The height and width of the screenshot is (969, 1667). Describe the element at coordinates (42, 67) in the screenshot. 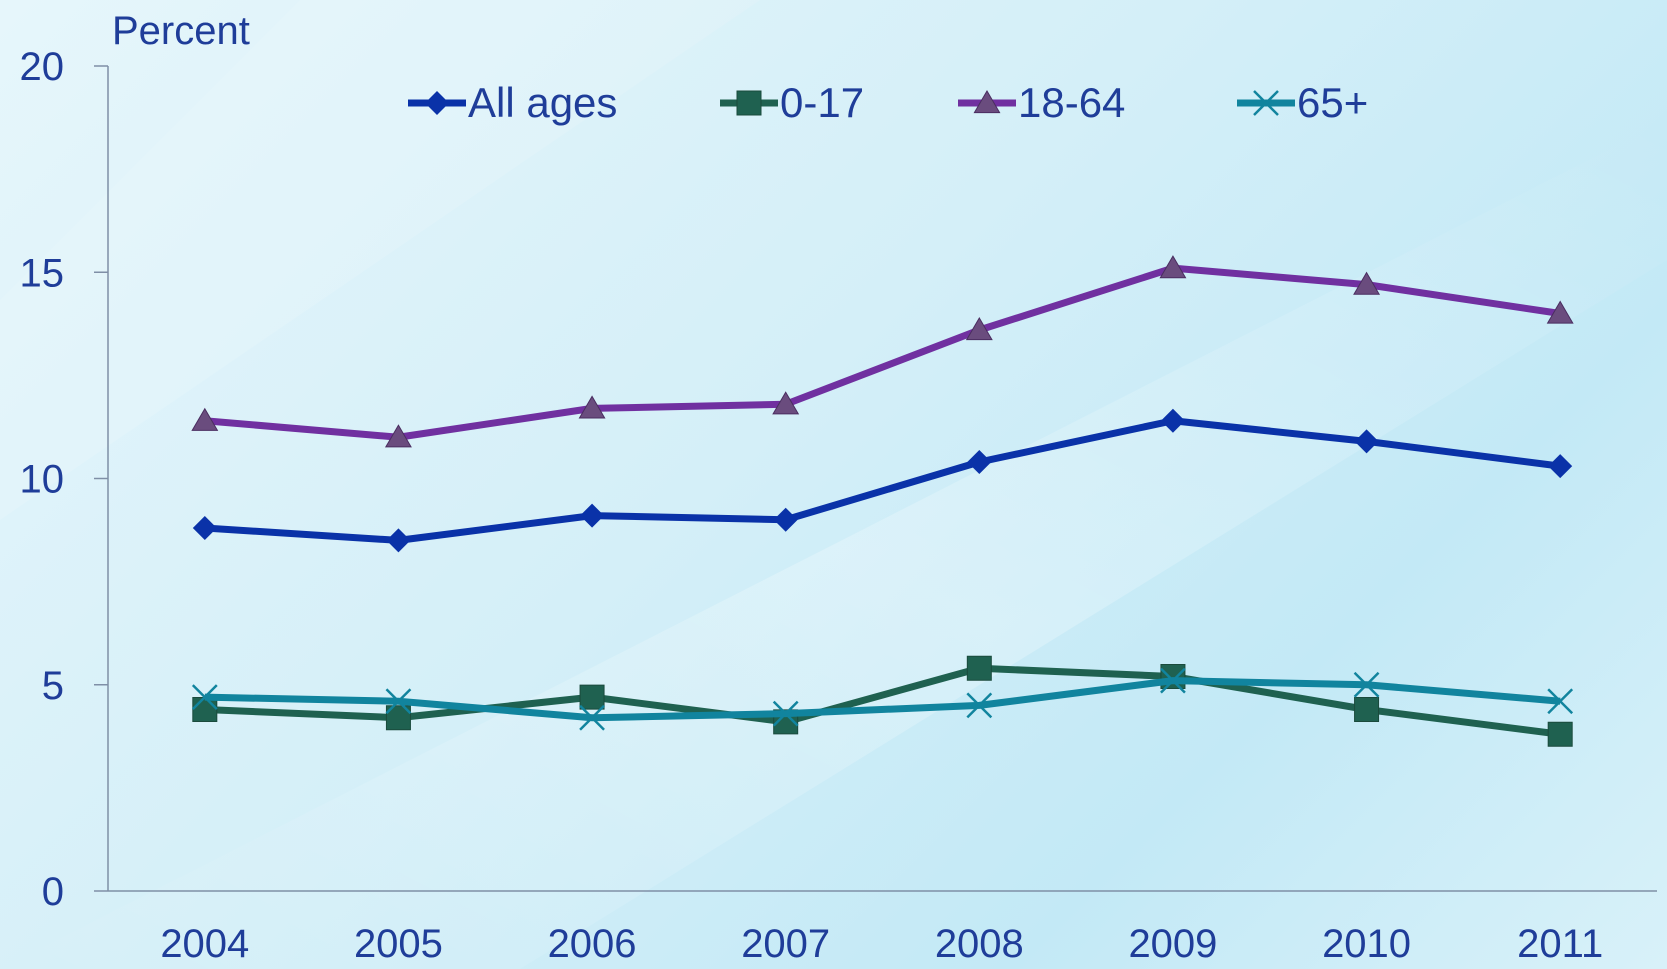

I see `y-tick-label: 20` at that location.